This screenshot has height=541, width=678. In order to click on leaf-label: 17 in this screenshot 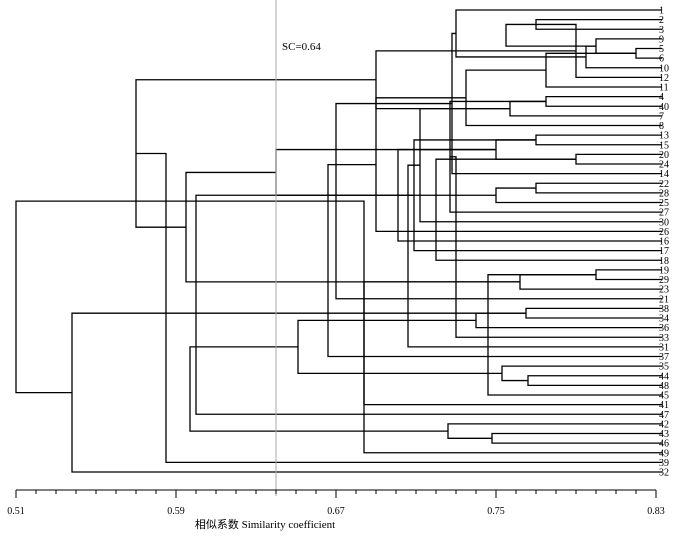, I will do `click(664, 251)`.